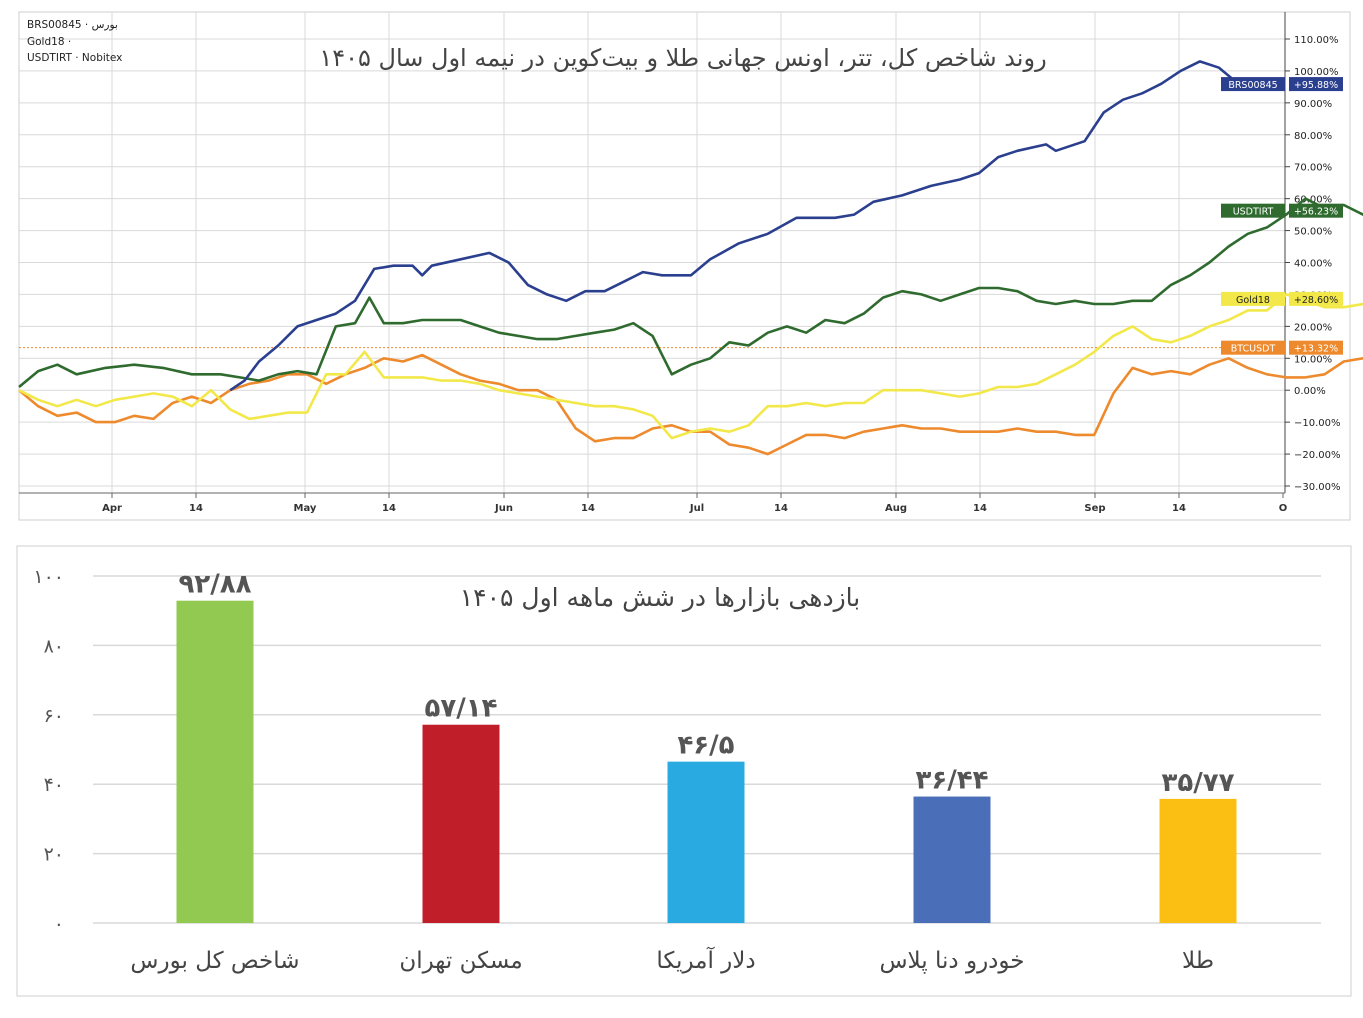 This screenshot has height=1018, width=1363. Describe the element at coordinates (1198, 783) in the screenshot. I see `bar-value-label: ۳۵/۷۷` at that location.